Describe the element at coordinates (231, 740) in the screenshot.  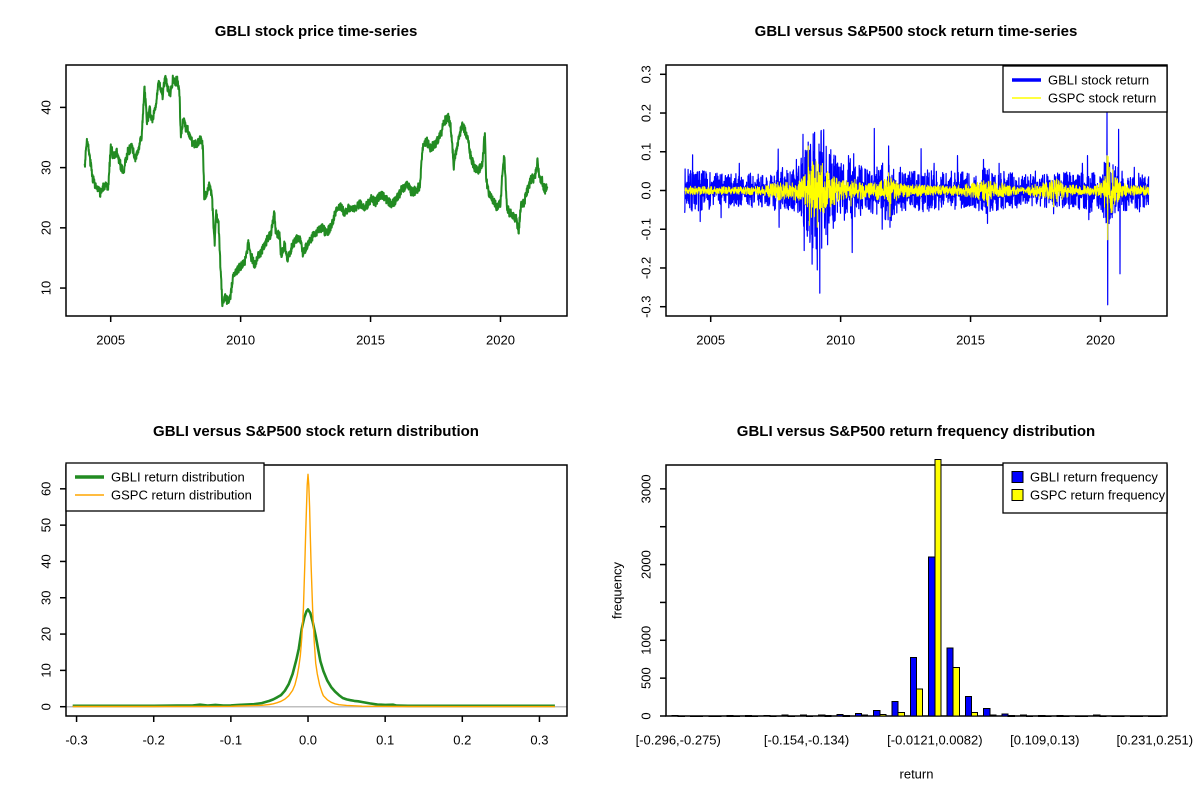
I see `svg-text: -0.1` at that location.